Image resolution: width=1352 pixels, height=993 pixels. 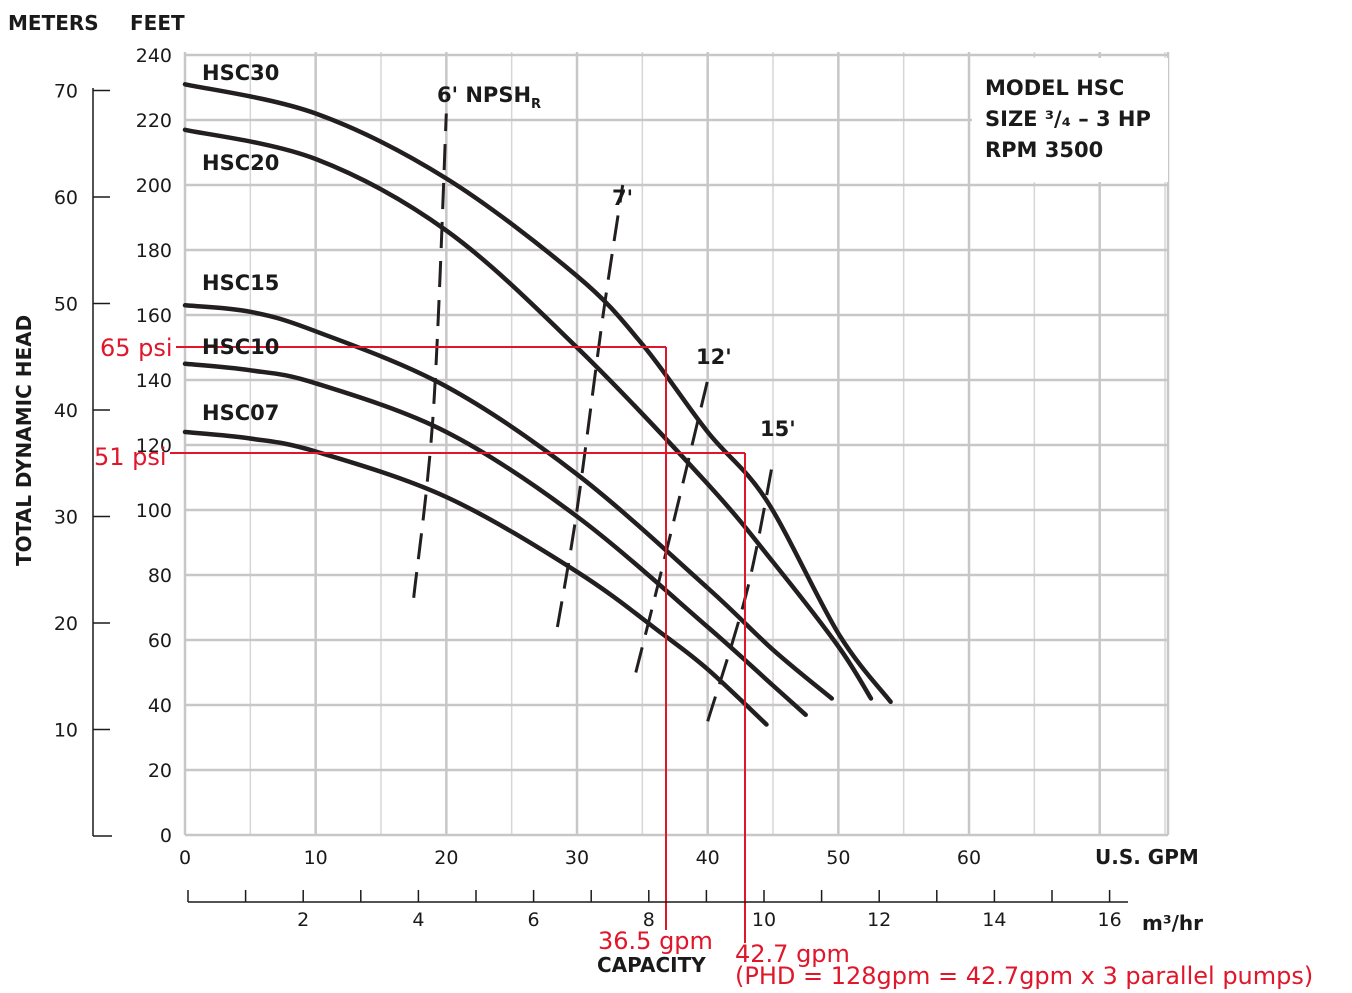 I want to click on gpm-tick-label: 0, so click(x=185, y=858).